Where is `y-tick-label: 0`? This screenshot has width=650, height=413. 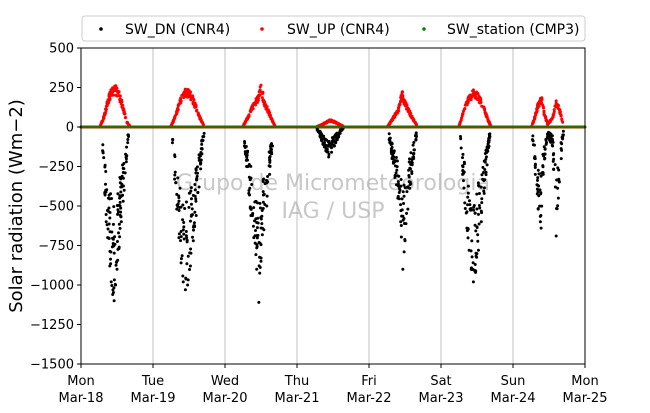 y-tick-label: 0 is located at coordinates (70, 128).